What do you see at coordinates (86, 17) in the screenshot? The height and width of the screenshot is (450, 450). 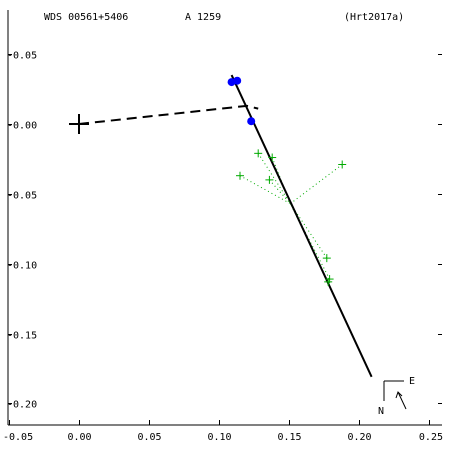 I see `header-designation: WDS 00561+5406` at bounding box center [86, 17].